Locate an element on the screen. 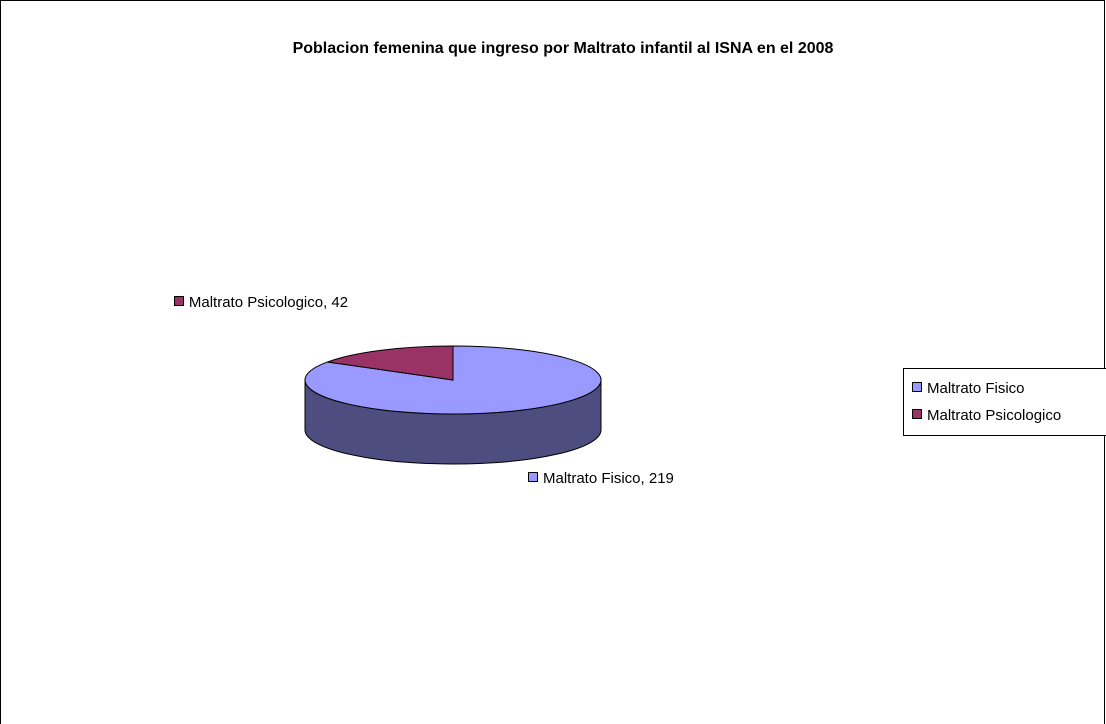 This screenshot has width=1106, height=724. legend-item: Maltrato Psicologico is located at coordinates (1005, 415).